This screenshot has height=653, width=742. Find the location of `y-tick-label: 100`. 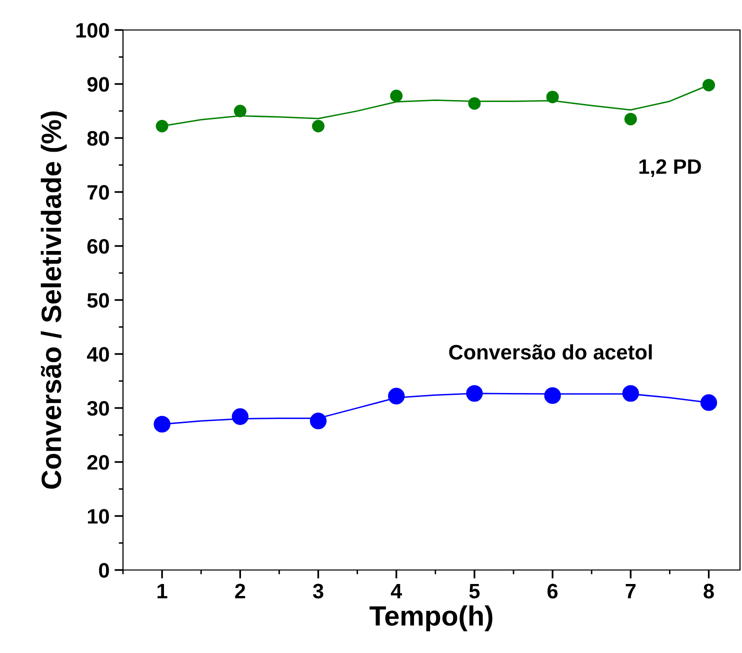

y-tick-label: 100 is located at coordinates (92, 30).